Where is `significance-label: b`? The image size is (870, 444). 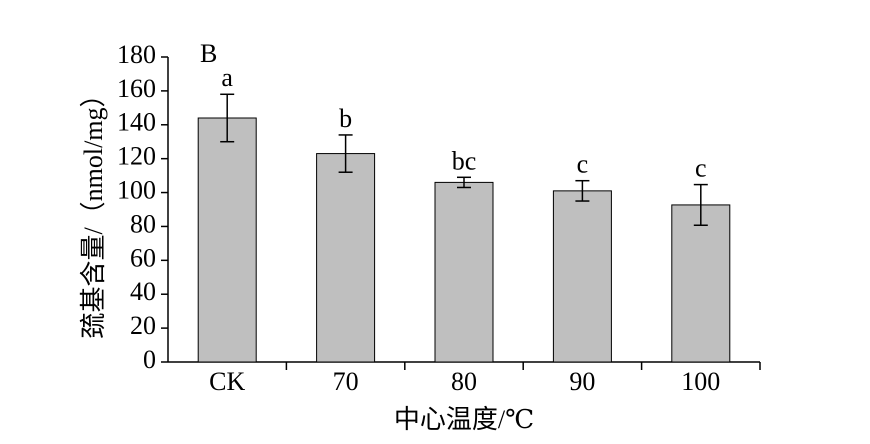
significance-label: b is located at coordinates (345, 118).